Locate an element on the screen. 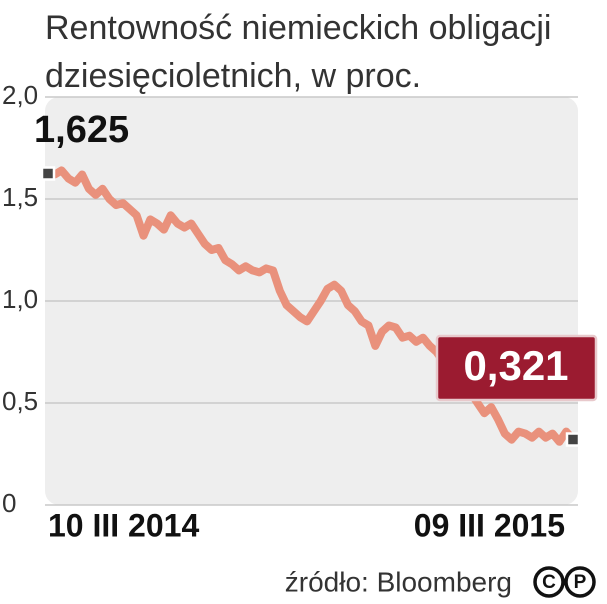 The height and width of the screenshot is (604, 607). logo-letter: C is located at coordinates (549, 582).